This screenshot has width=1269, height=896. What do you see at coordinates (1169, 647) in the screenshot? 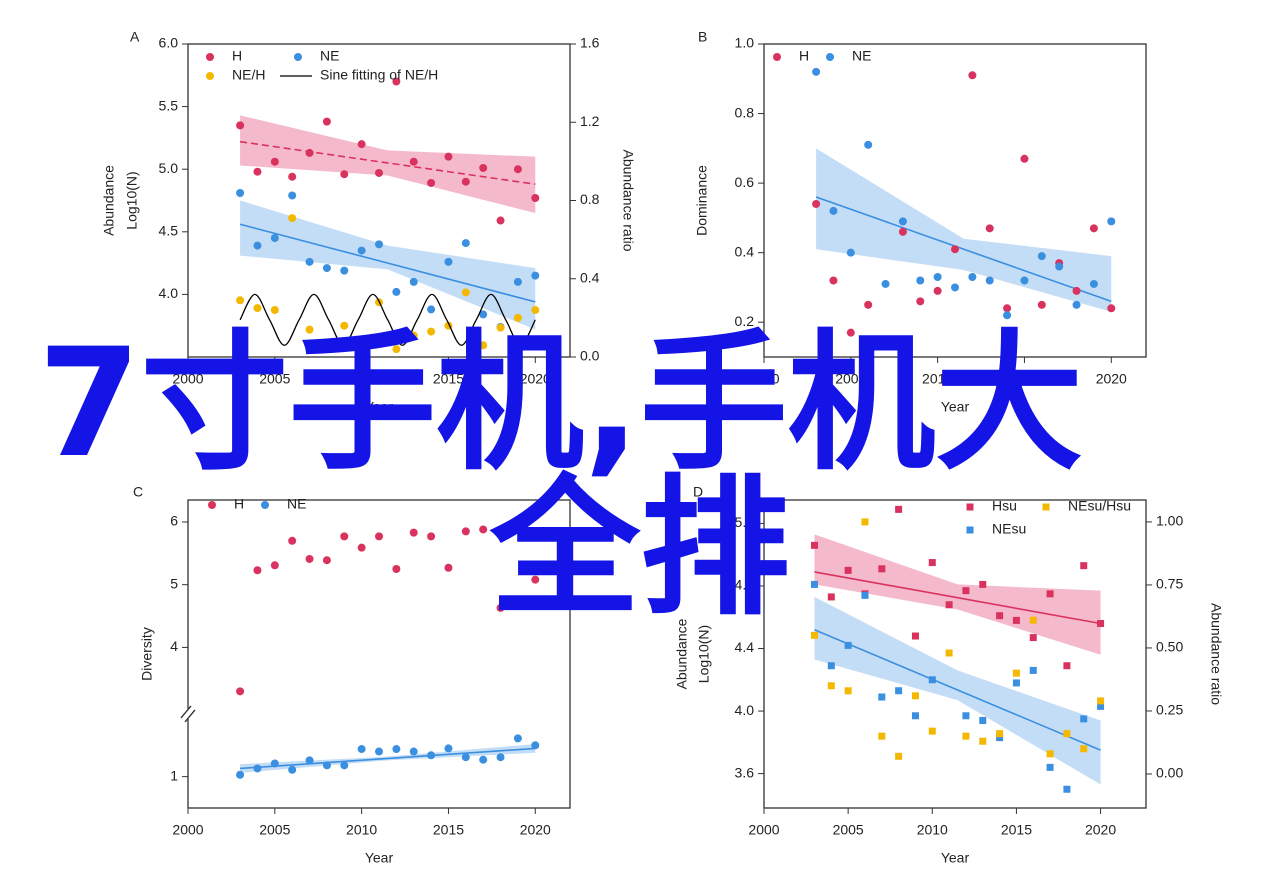
I see `y2-tick-label: 0.50` at bounding box center [1169, 647].